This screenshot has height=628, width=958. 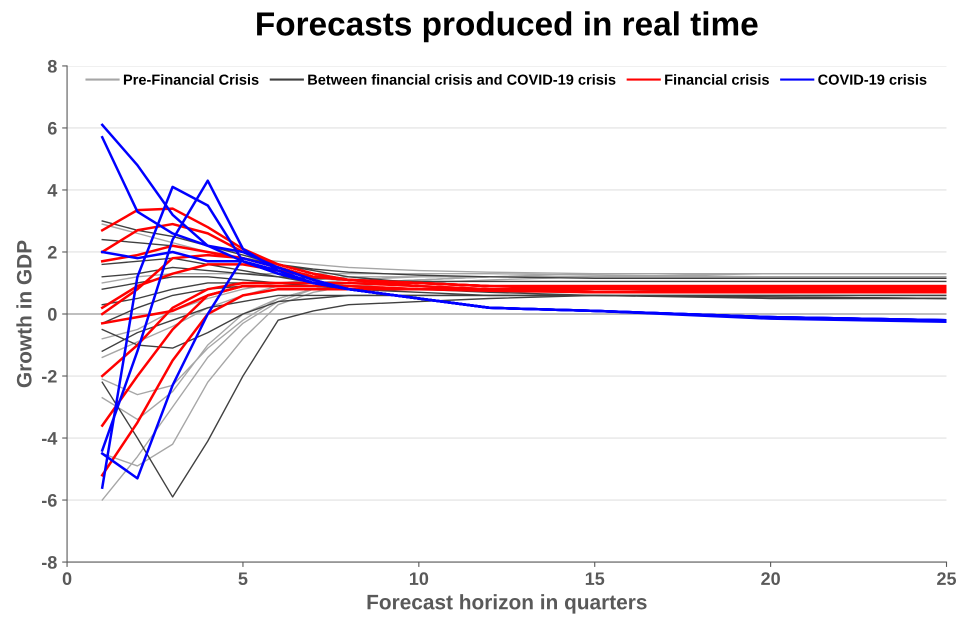 What do you see at coordinates (462, 79) in the screenshot?
I see `legend-label: Between financial crisis and COVID-19 crisis` at bounding box center [462, 79].